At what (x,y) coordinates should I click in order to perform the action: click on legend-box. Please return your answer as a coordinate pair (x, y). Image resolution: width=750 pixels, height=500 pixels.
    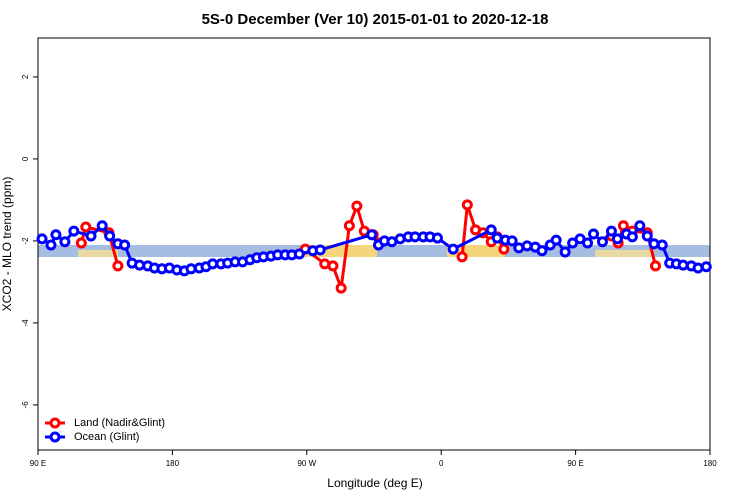
    Looking at the image, I should click on (112, 430).